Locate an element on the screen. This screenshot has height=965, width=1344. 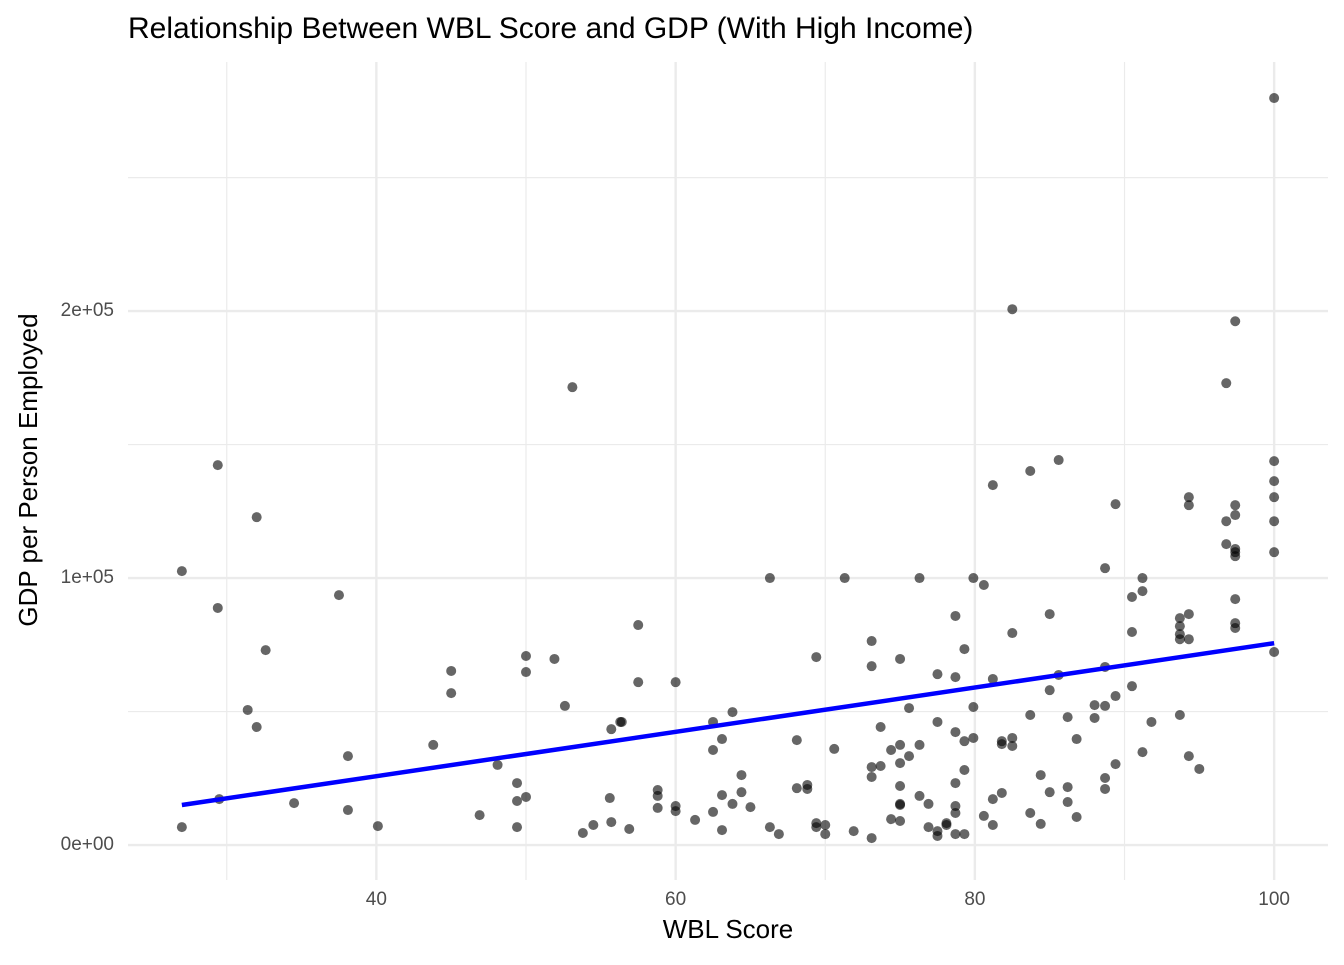
y-tick-label: 0e+00 is located at coordinates (87, 844).